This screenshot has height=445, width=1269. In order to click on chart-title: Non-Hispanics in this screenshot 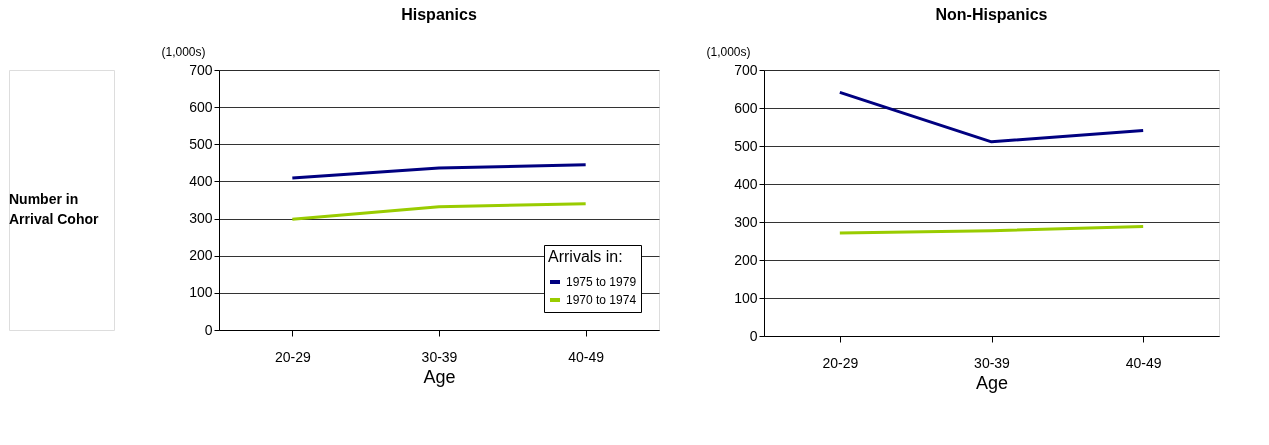, I will do `click(991, 14)`.